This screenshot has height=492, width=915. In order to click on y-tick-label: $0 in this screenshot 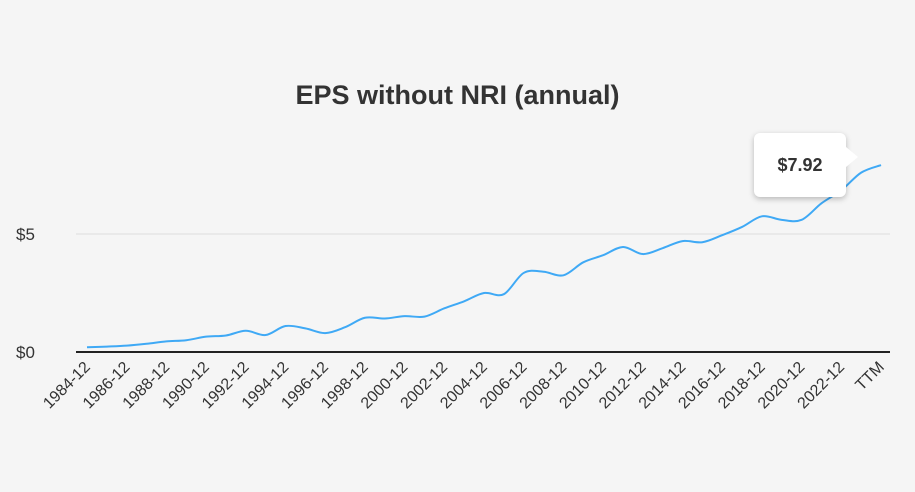, I will do `click(25, 352)`.